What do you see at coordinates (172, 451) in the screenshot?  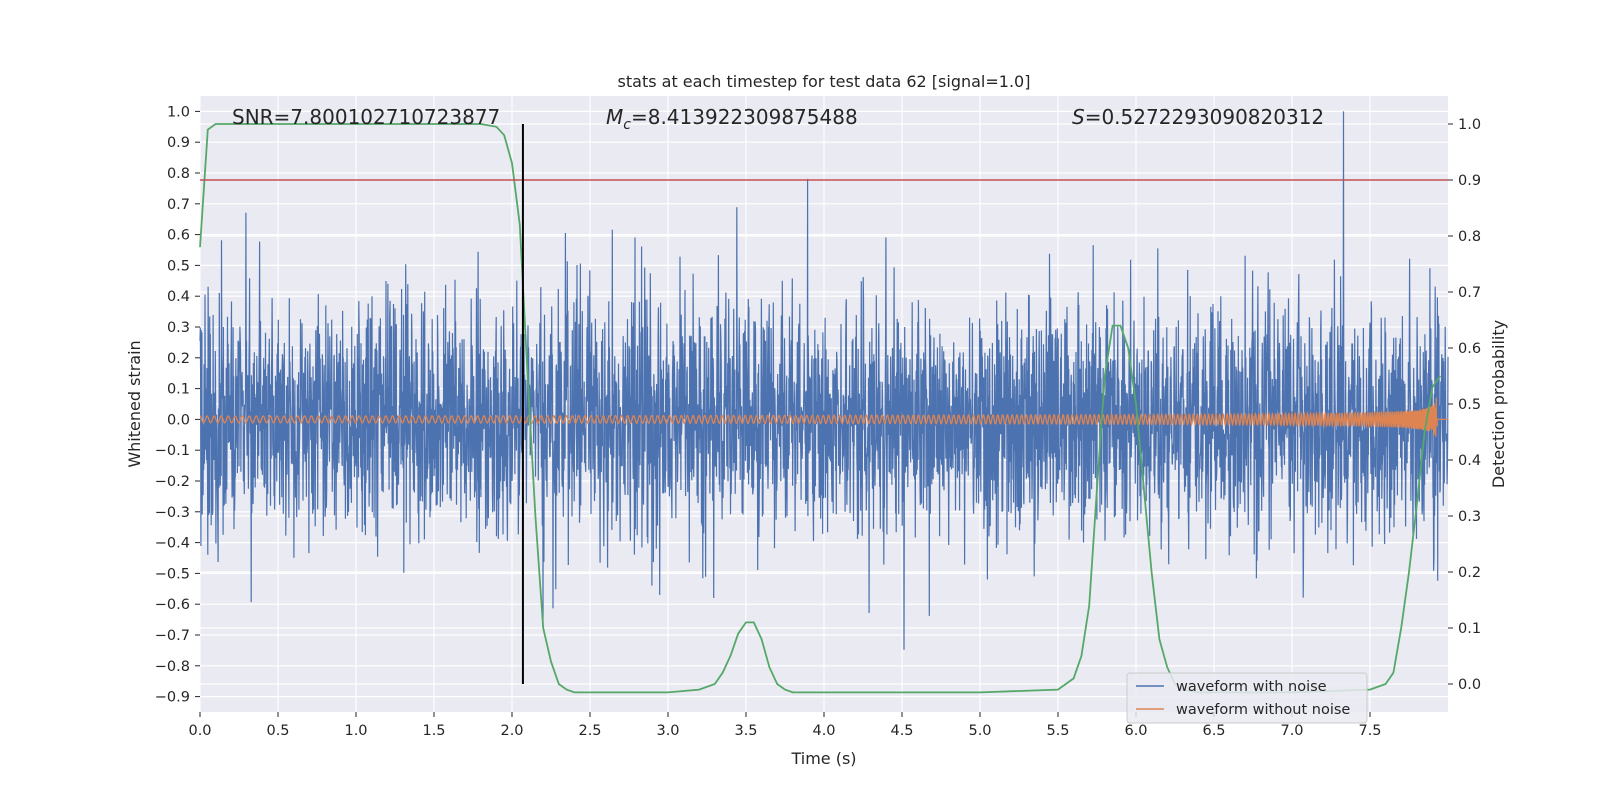 I see `y-tick-label: −0.1` at bounding box center [172, 451].